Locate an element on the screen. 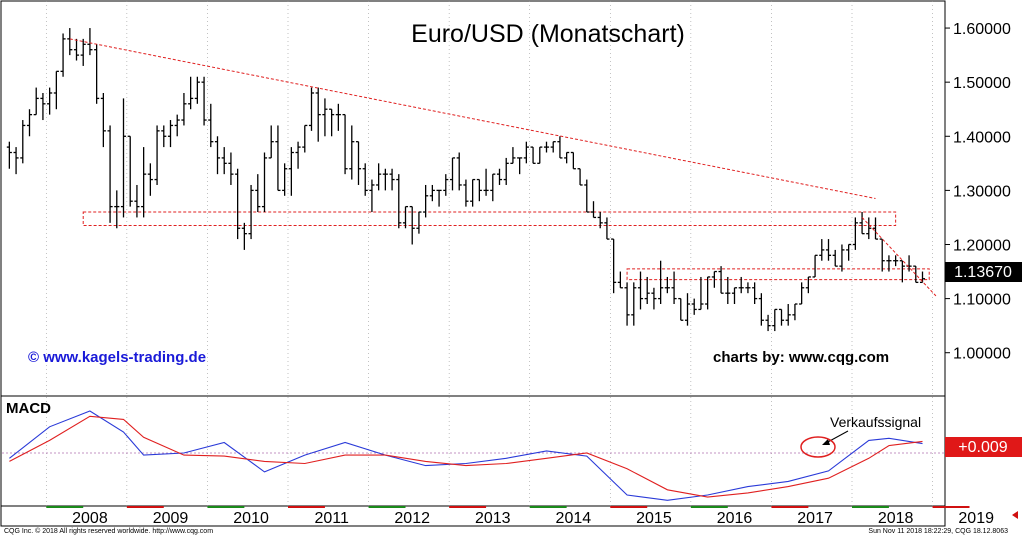 This screenshot has height=541, width=1024. macd-panel-label: MACD is located at coordinates (28, 408).